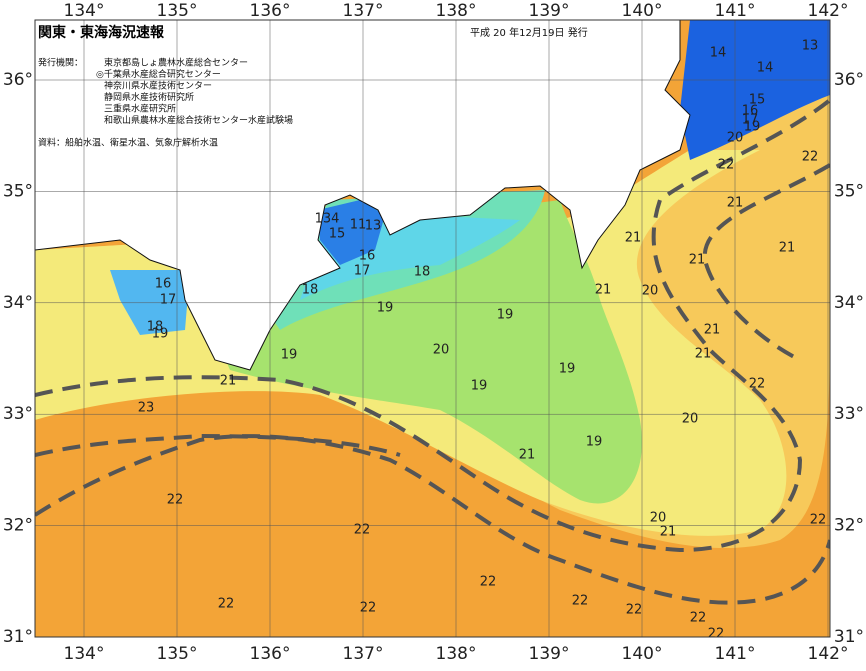  I want to click on lat-label: 34°, so click(849, 303).